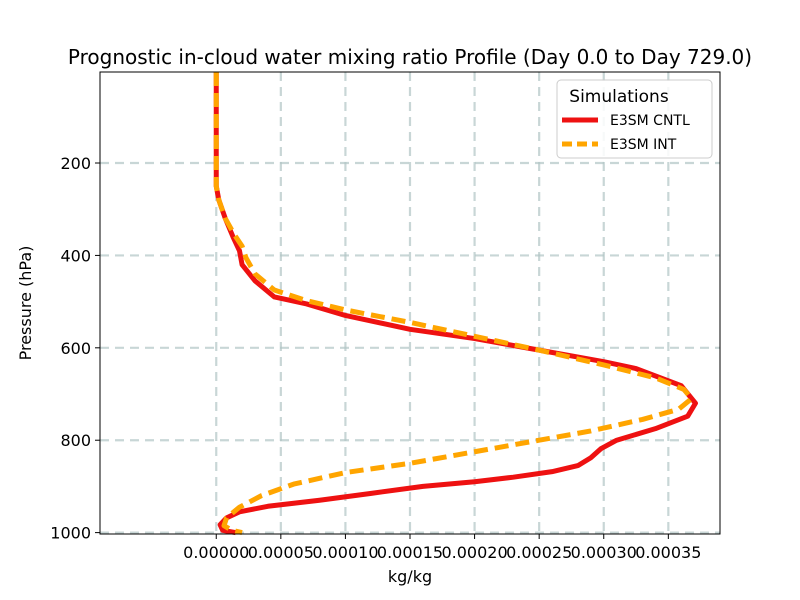 This screenshot has width=800, height=600. What do you see at coordinates (75, 348) in the screenshot?
I see `y-tick-label: 600` at bounding box center [75, 348].